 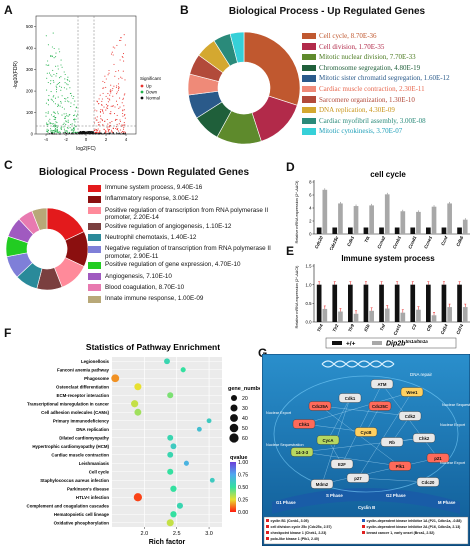 What do you see at coordinates (348, 110) in the screenshot?
I see `up-legend-item: DNA replication, 4.30E-09` at bounding box center [348, 110].